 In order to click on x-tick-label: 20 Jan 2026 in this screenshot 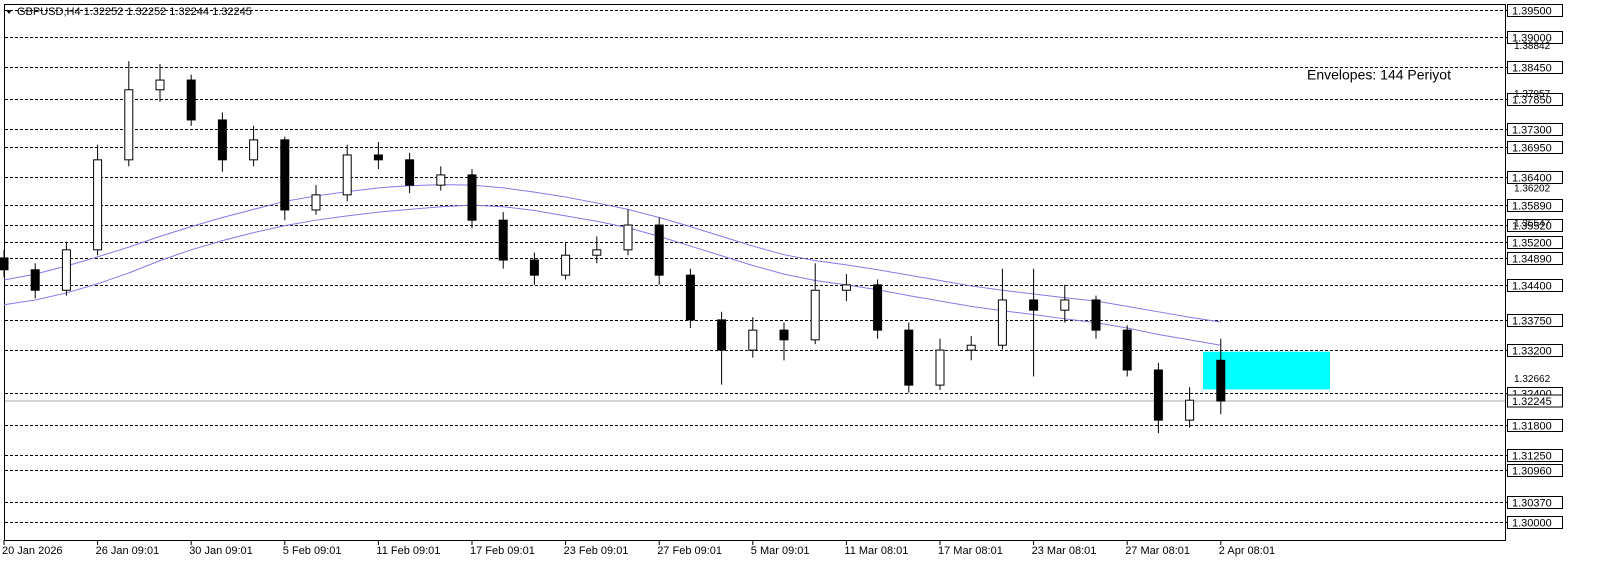, I will do `click(32, 551)`.